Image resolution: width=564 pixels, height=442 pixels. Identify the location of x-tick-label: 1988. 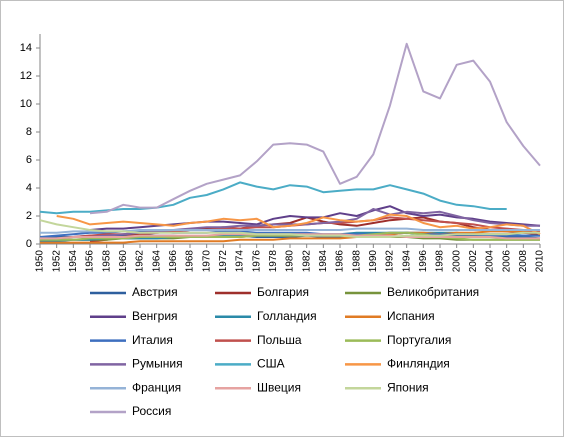
(356, 261).